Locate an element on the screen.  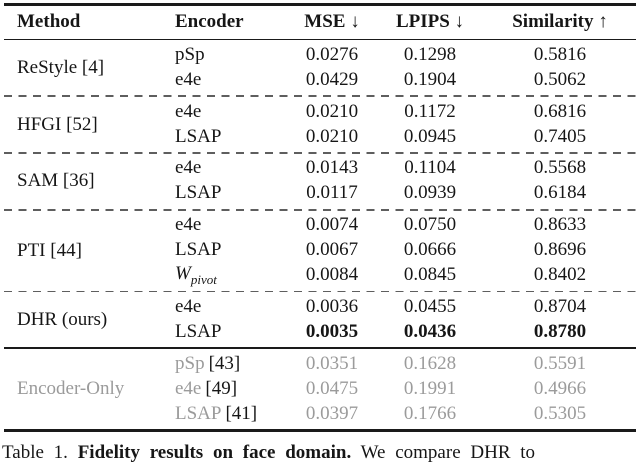
encoder-cell: pSp is located at coordinates (190, 54).